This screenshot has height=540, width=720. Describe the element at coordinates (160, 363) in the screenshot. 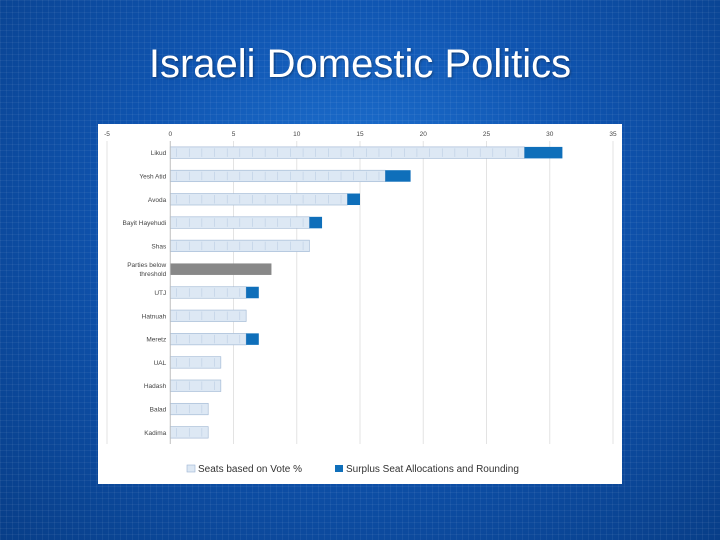

I see `category-label: UAL` at that location.